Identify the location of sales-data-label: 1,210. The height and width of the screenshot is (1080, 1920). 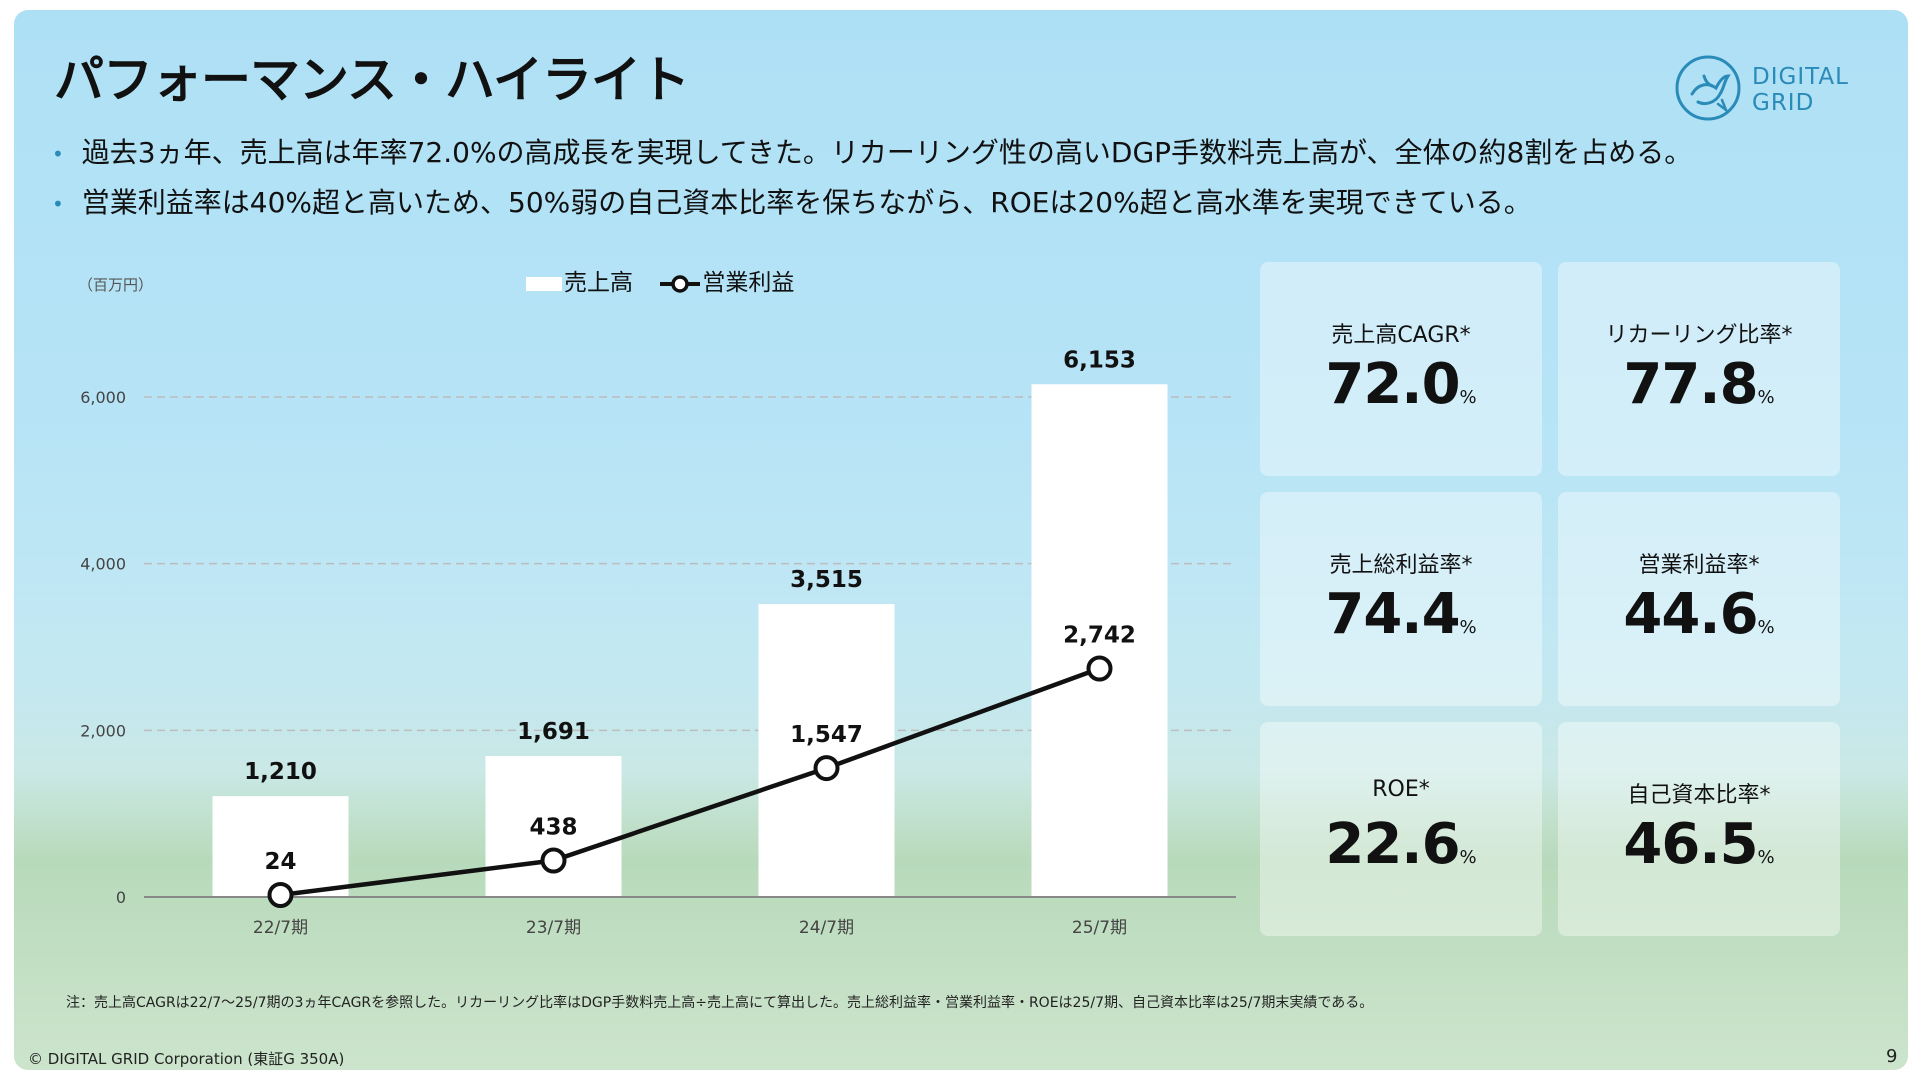
(280, 772).